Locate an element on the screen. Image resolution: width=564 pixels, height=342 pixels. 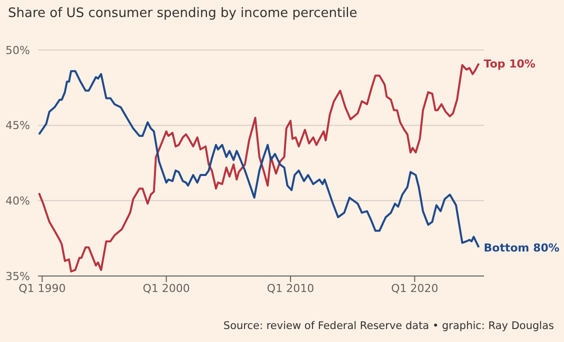
y-tick-label: 40% is located at coordinates (18, 201).